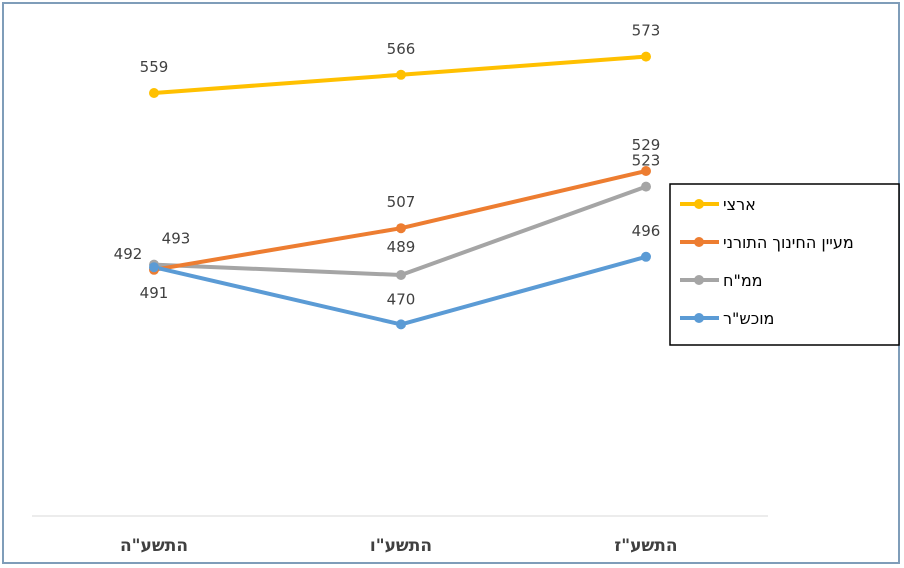 The image size is (904, 568). Describe the element at coordinates (646, 231) in the screenshot. I see `data-label-3-2: 496` at that location.